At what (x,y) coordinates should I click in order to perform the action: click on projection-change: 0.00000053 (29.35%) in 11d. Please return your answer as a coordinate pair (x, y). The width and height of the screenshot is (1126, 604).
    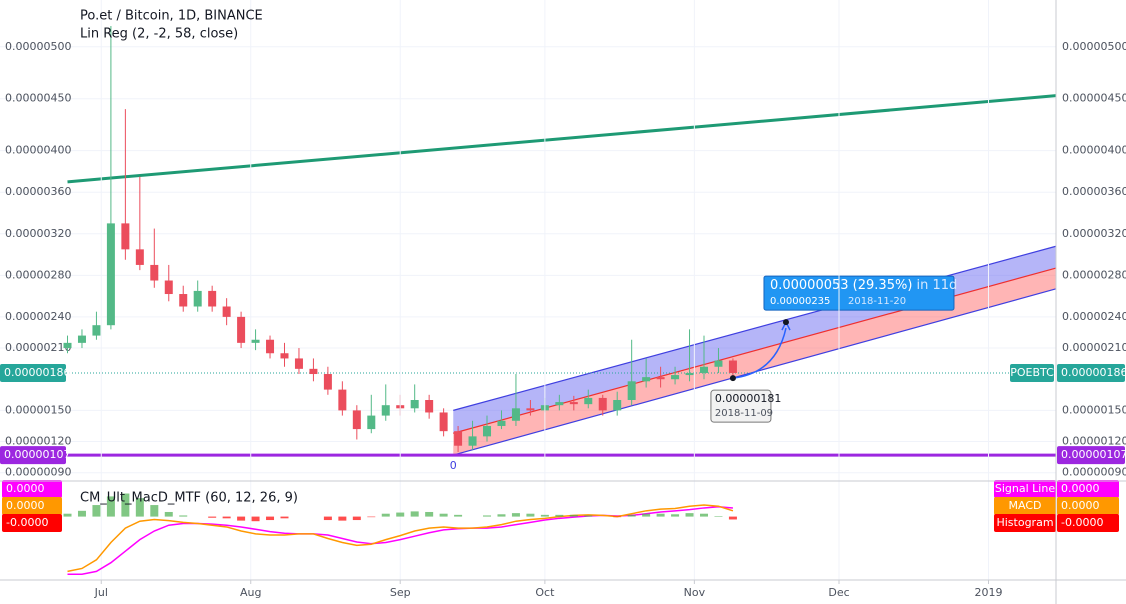
    Looking at the image, I should click on (863, 285).